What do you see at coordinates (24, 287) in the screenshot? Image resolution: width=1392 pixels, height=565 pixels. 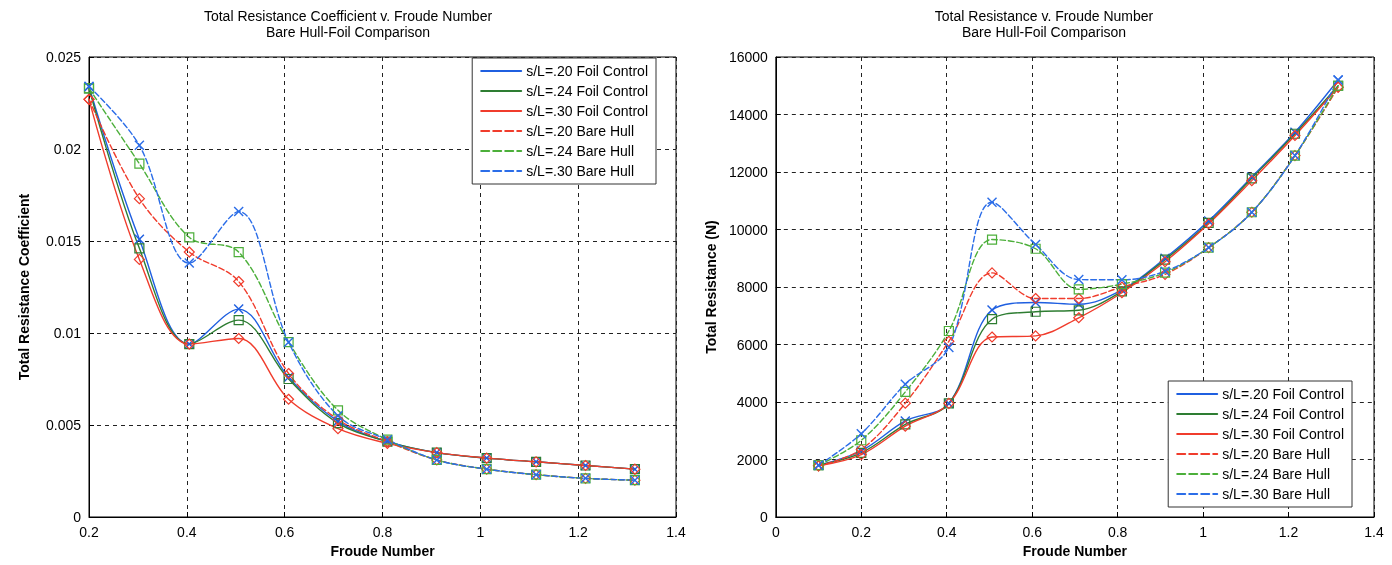 I see `y-axis-title: Total Resistance Coefficient` at bounding box center [24, 287].